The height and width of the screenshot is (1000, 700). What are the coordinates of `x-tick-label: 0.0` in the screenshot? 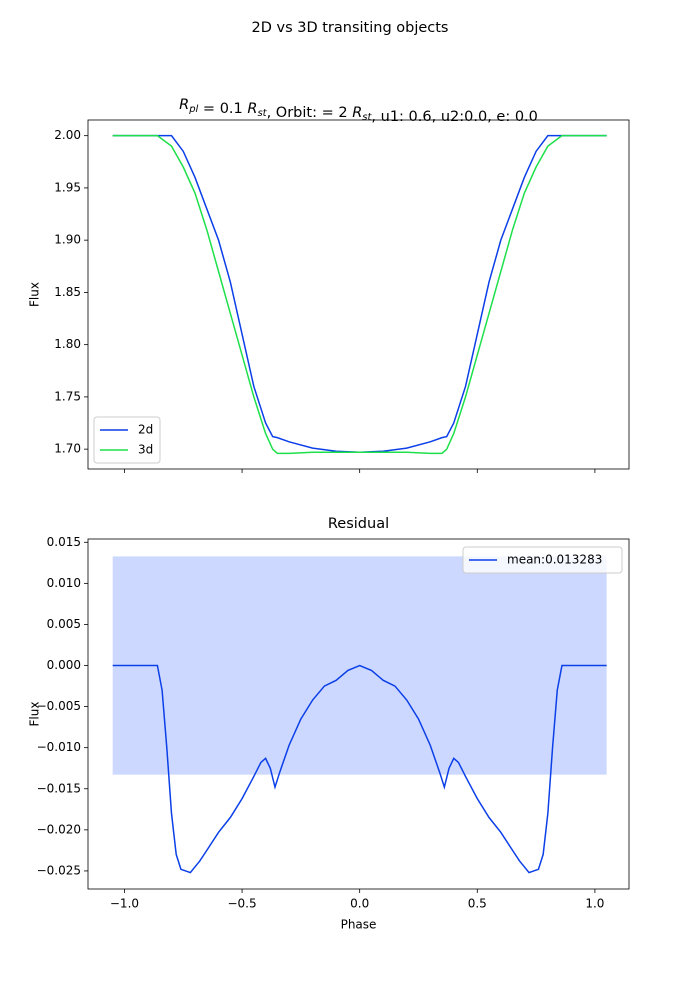 It's located at (359, 904).